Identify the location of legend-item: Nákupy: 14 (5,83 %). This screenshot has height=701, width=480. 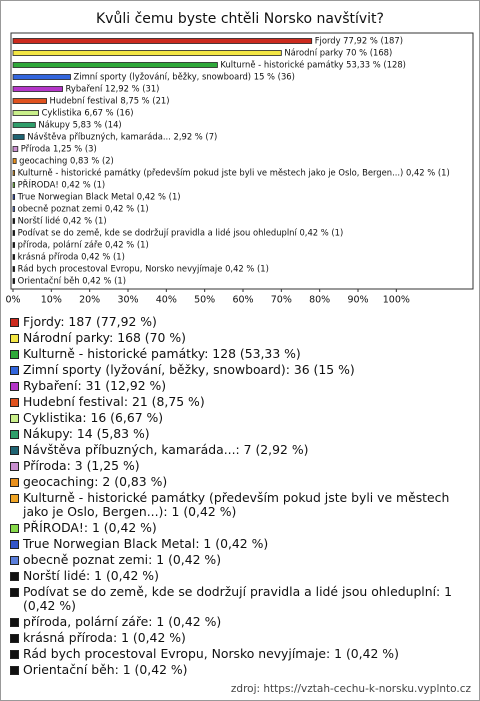
(240, 434).